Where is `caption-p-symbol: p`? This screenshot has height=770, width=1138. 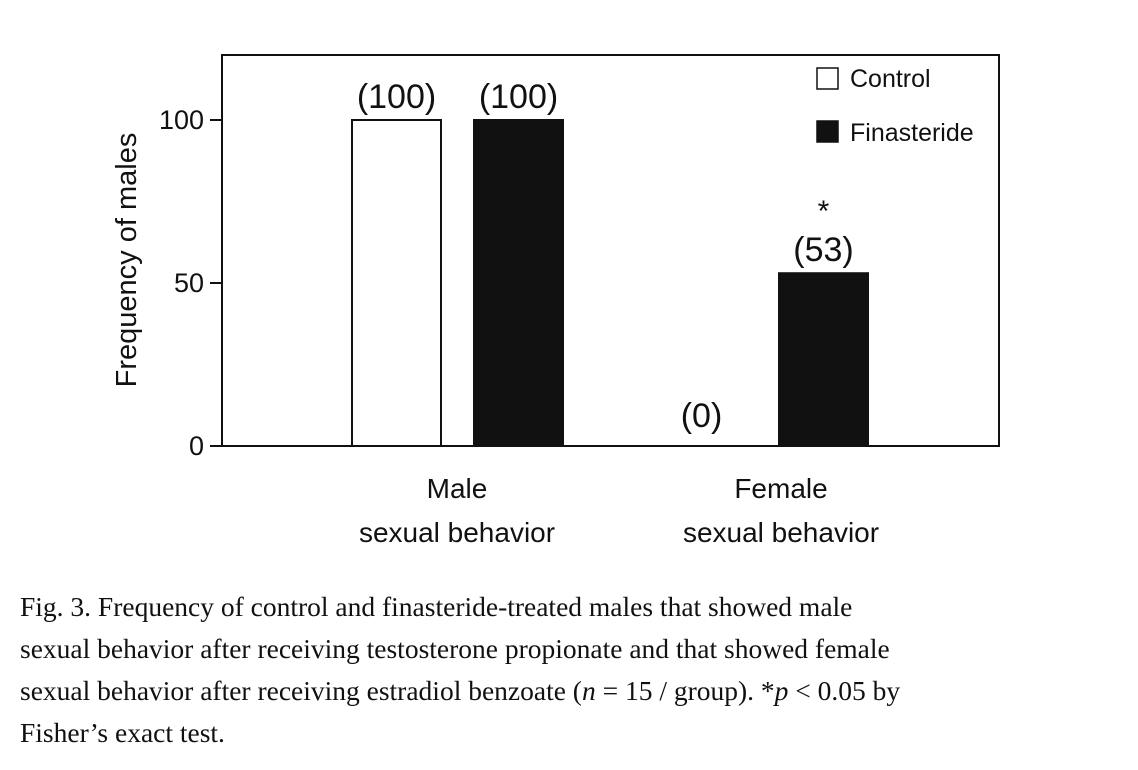 caption-p-symbol: p is located at coordinates (781, 690).